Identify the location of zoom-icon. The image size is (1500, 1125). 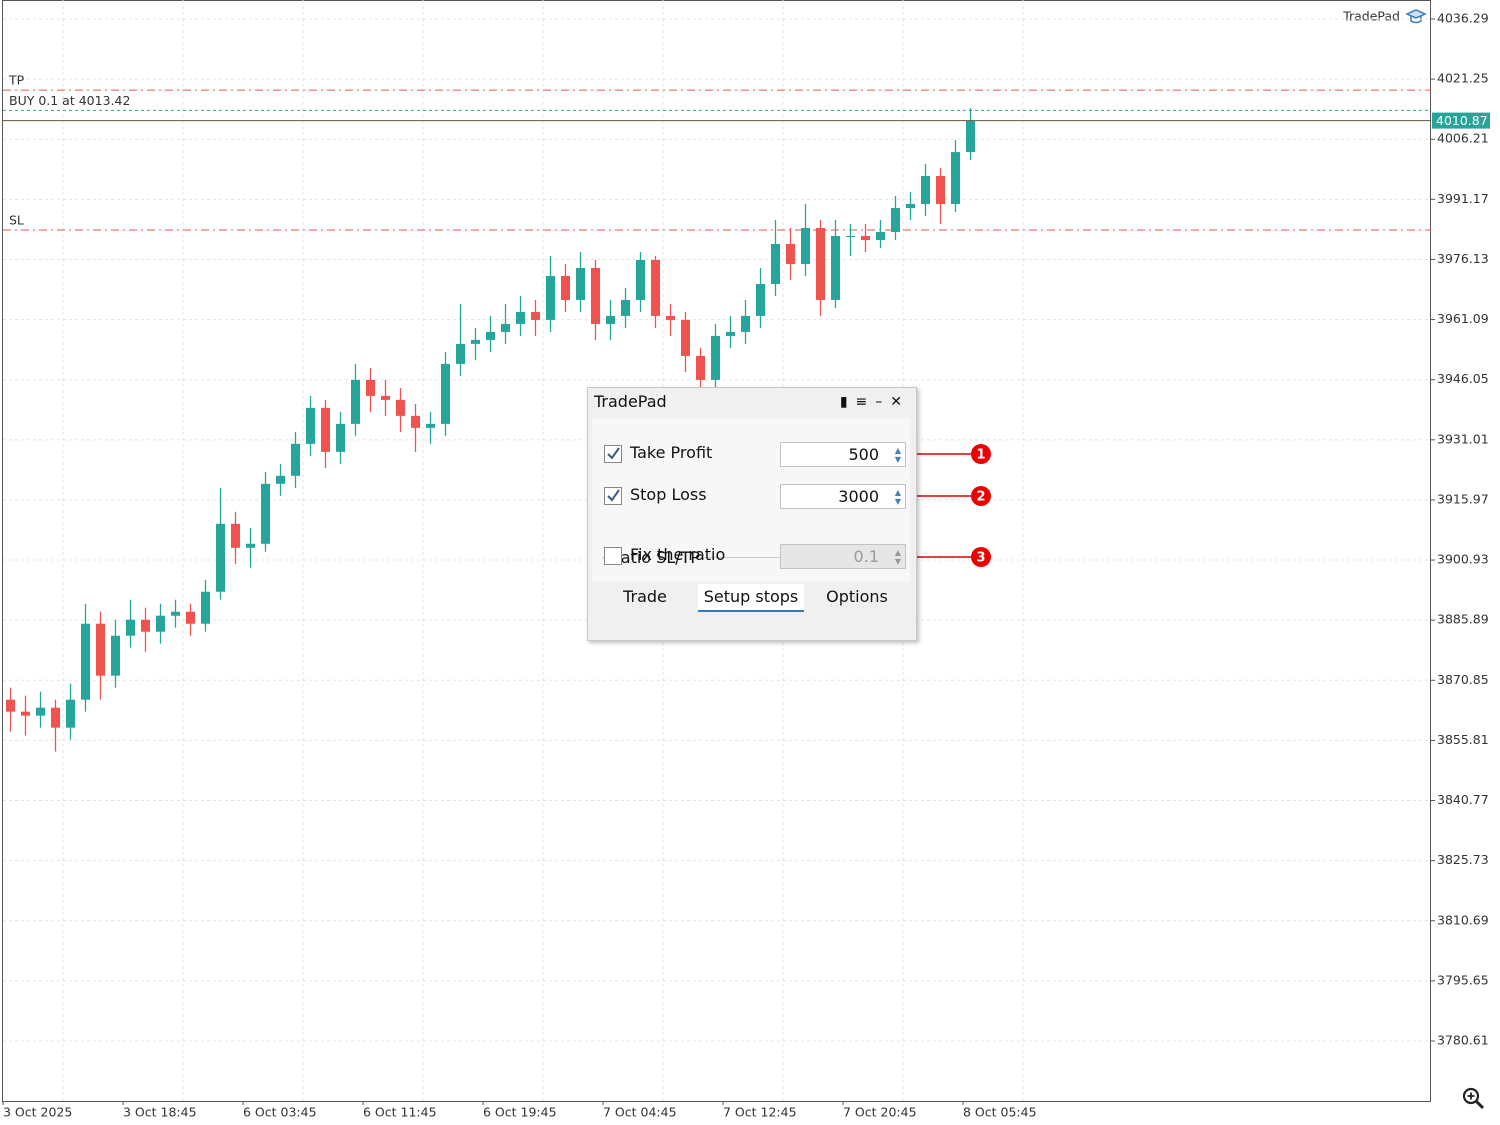
(1473, 1098).